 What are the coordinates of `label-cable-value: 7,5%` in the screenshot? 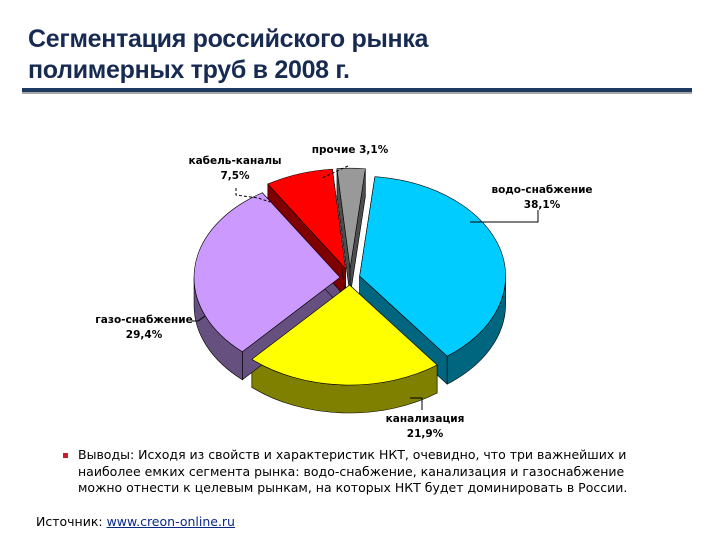 It's located at (235, 176).